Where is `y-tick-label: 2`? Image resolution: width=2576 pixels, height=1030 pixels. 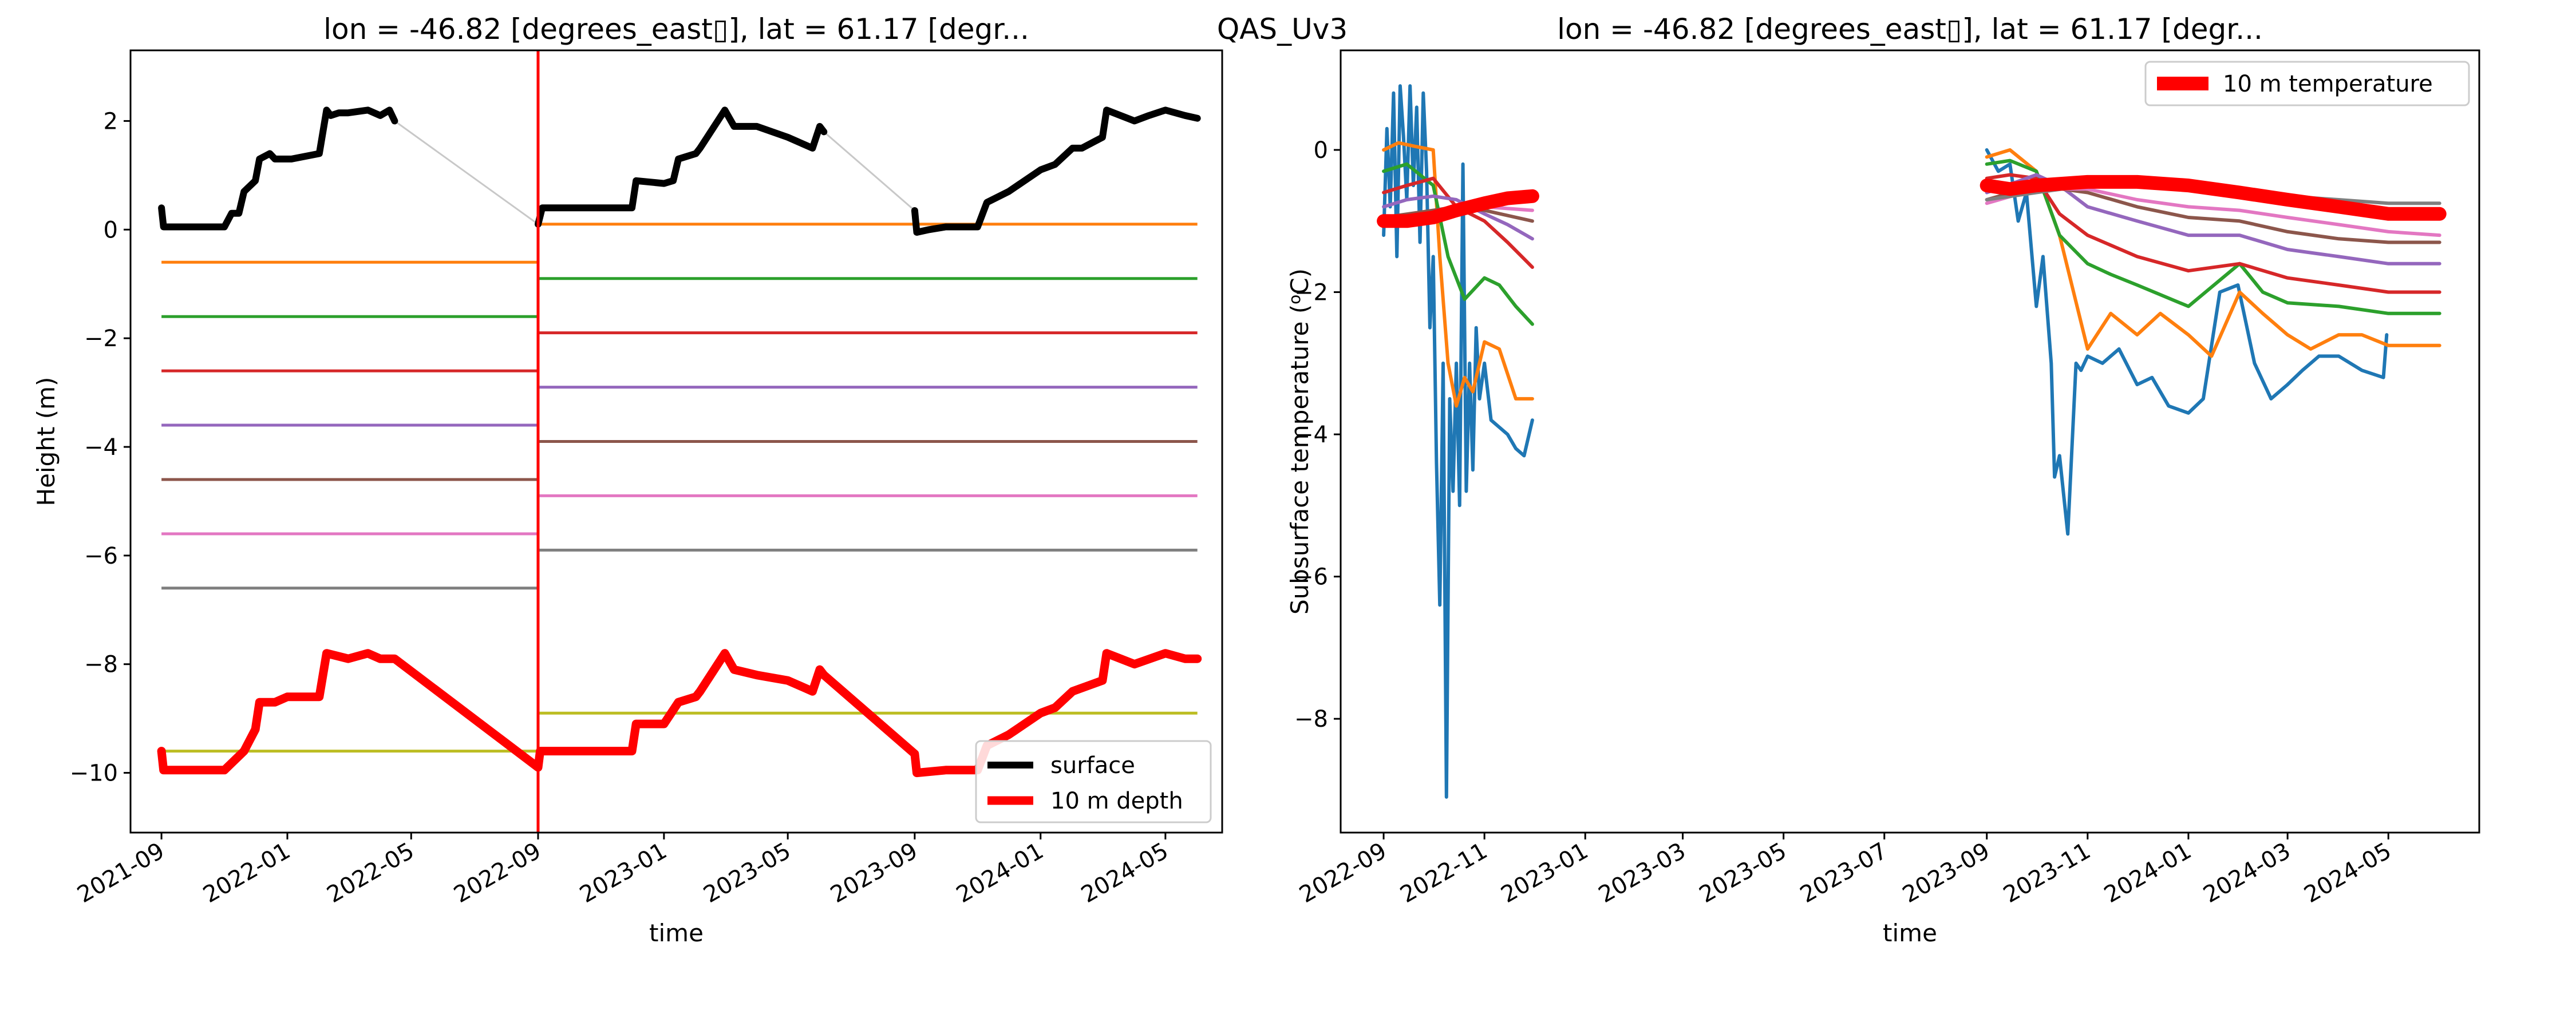 y-tick-label: 2 is located at coordinates (111, 121).